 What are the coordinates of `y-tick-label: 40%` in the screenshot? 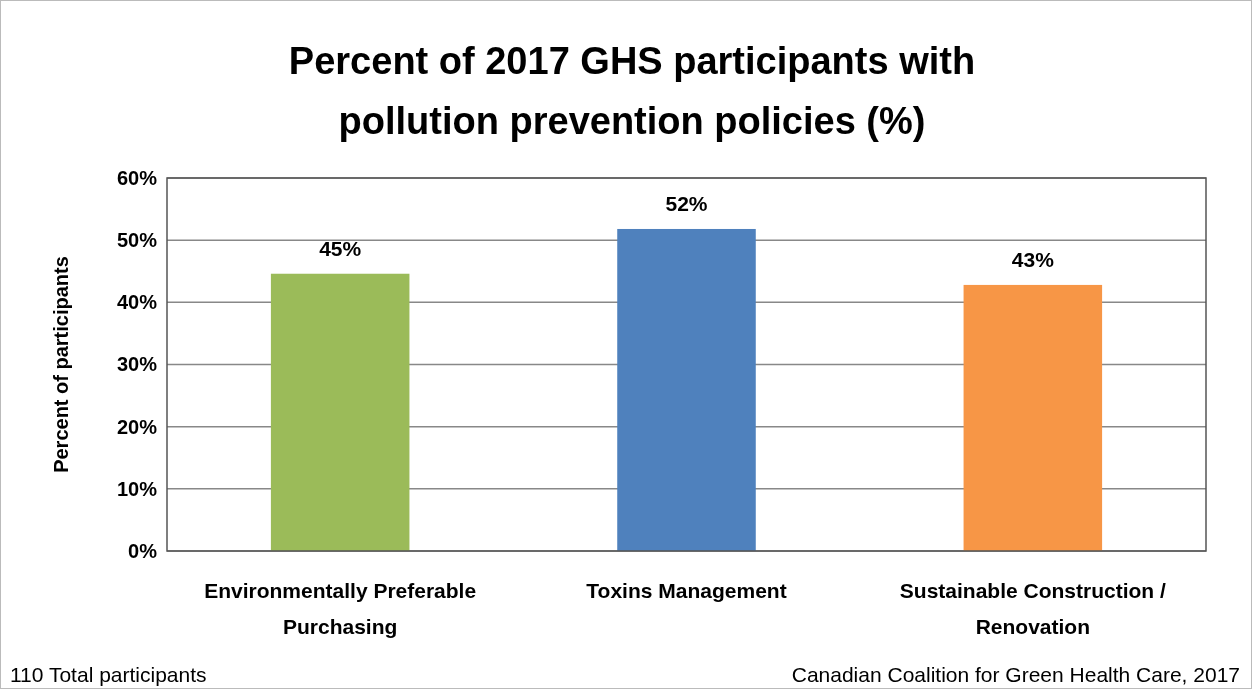 It's located at (137, 302).